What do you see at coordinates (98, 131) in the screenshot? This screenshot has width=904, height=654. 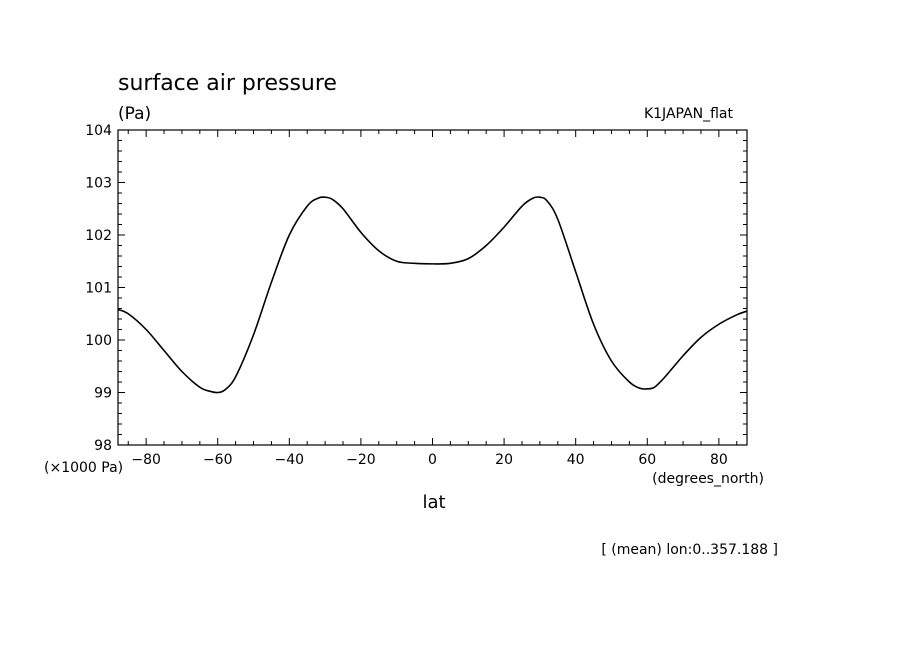 I see `y-tick-label: 104` at bounding box center [98, 131].